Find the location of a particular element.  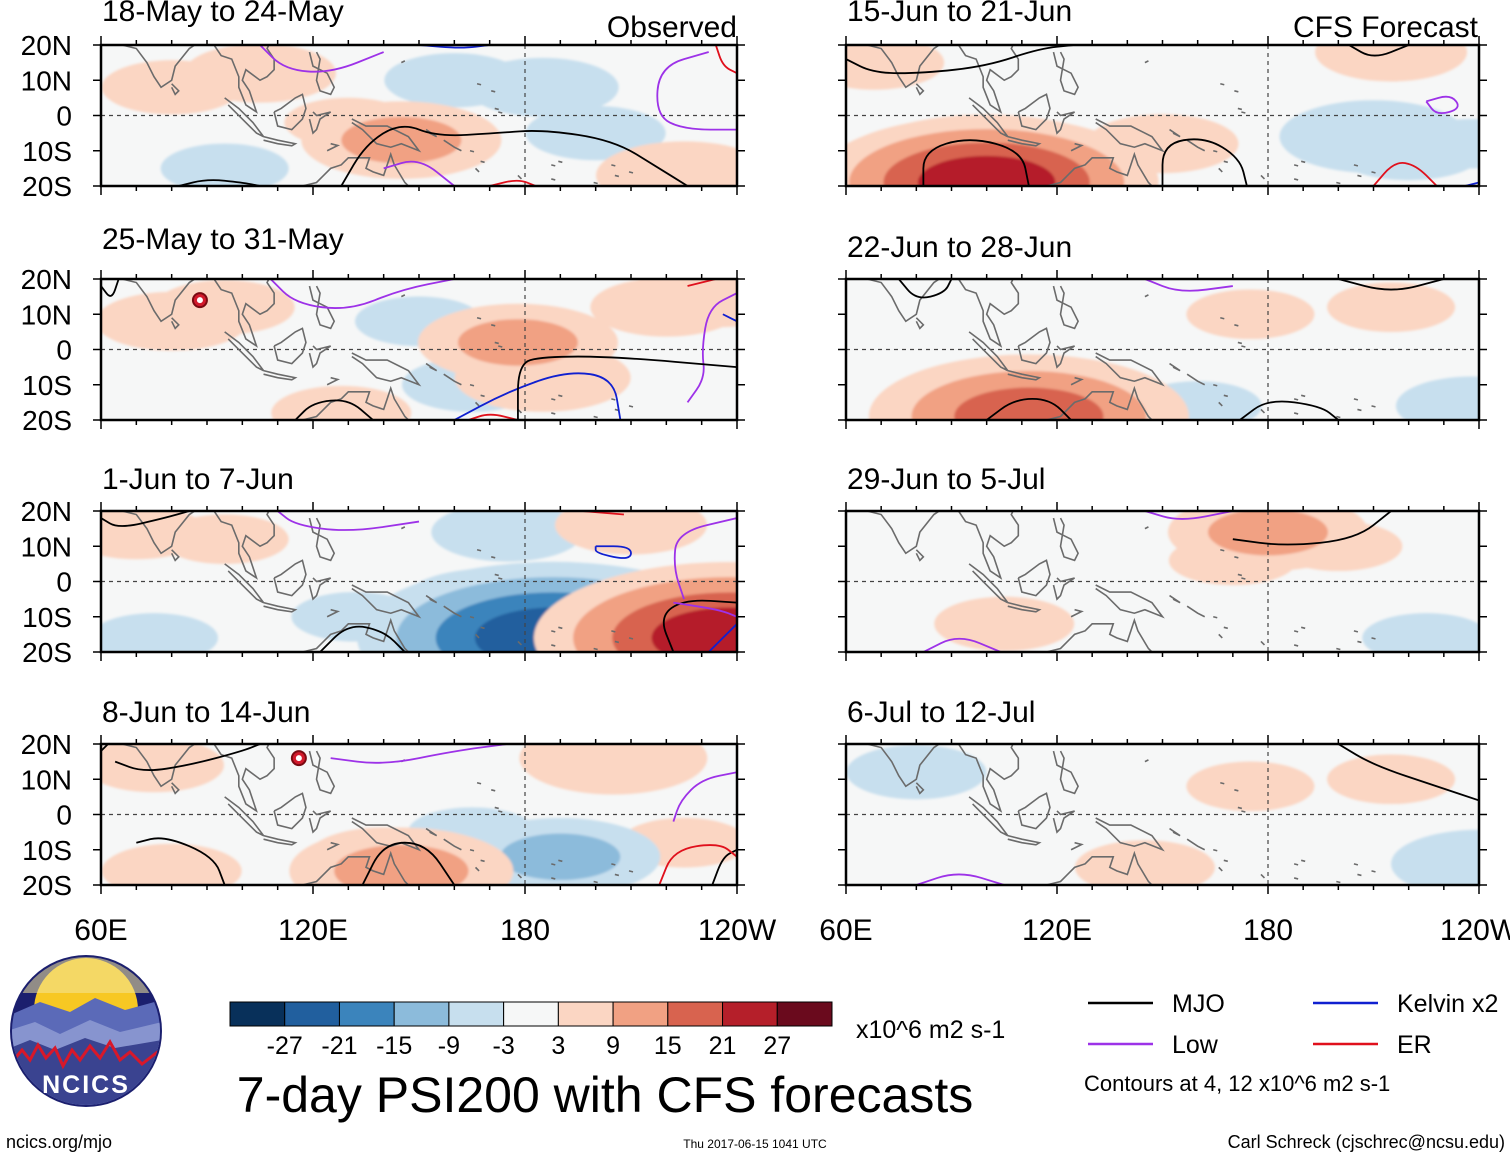

lon-label: 120W is located at coordinates (737, 930).